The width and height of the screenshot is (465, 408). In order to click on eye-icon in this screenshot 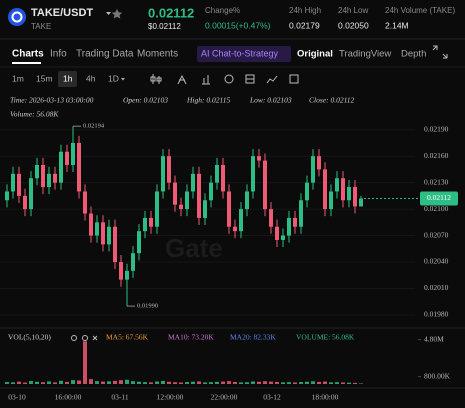, I will do `click(74, 338)`.